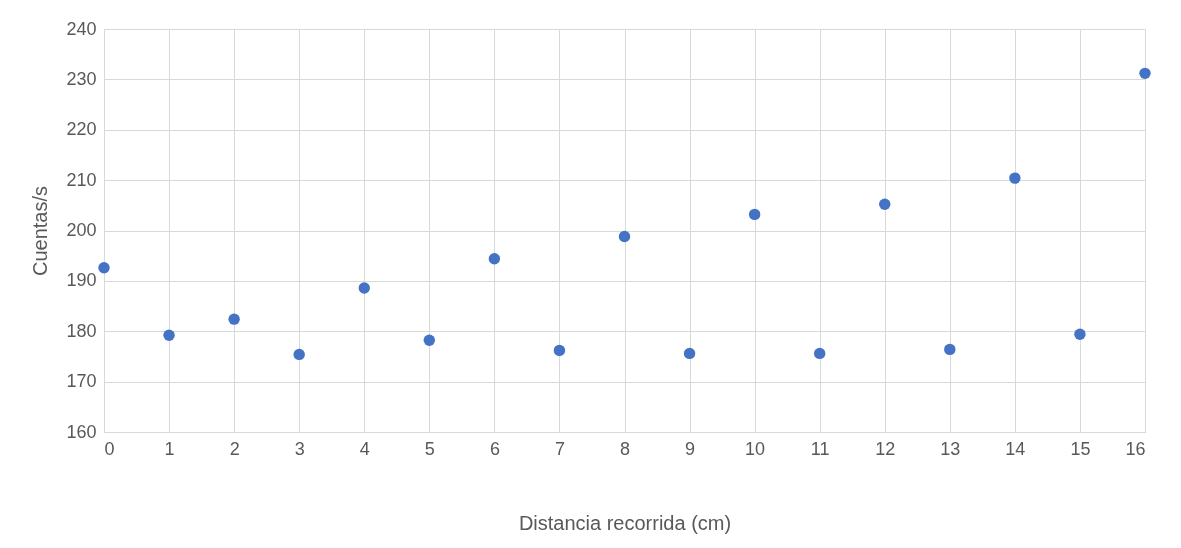 Image resolution: width=1181 pixels, height=548 pixels. What do you see at coordinates (364, 448) in the screenshot?
I see `x-tick-label: 4` at bounding box center [364, 448].